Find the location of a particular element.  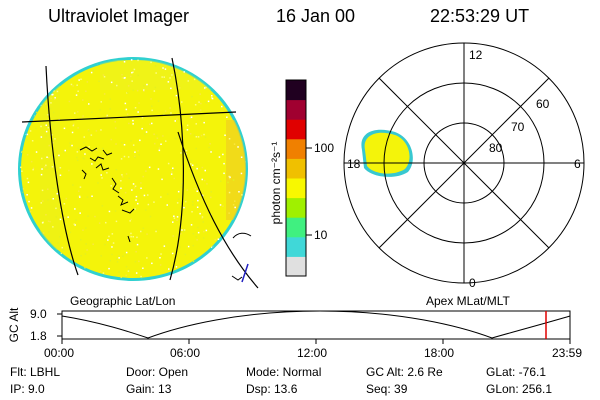

status-ip: IP: 9.0 is located at coordinates (27, 389).